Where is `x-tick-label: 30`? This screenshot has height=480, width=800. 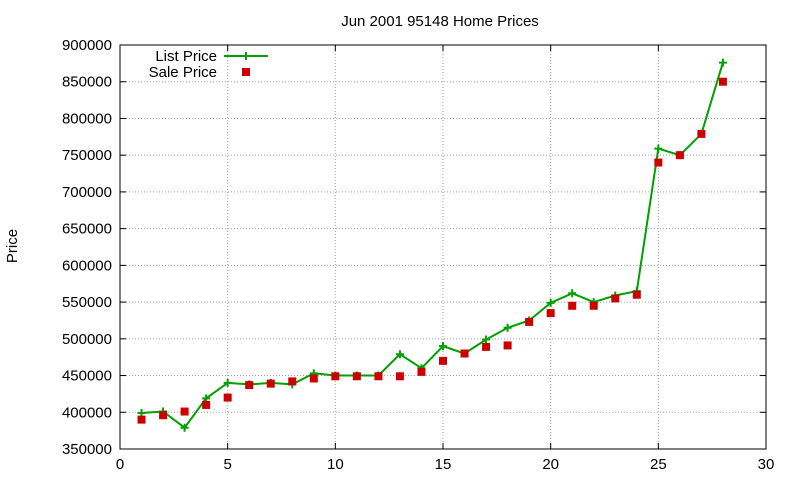
x-tick-label: 30 is located at coordinates (766, 464).